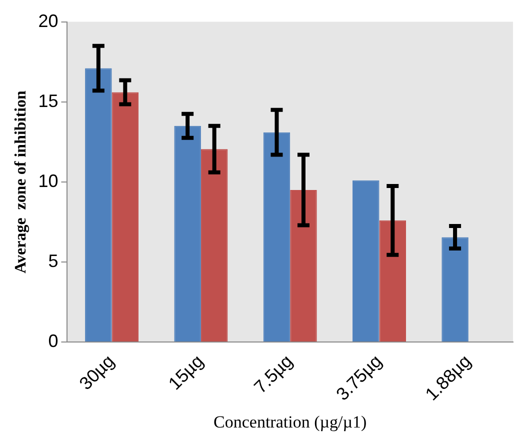 This screenshot has width=517, height=437. What do you see at coordinates (53, 261) in the screenshot?
I see `y-tick-label: 5` at bounding box center [53, 261].